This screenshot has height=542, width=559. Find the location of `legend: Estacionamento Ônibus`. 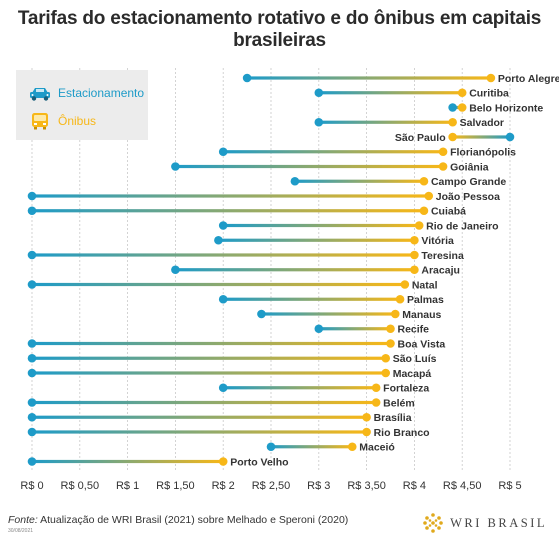

legend: Estacionamento Ônibus is located at coordinates (82, 105).